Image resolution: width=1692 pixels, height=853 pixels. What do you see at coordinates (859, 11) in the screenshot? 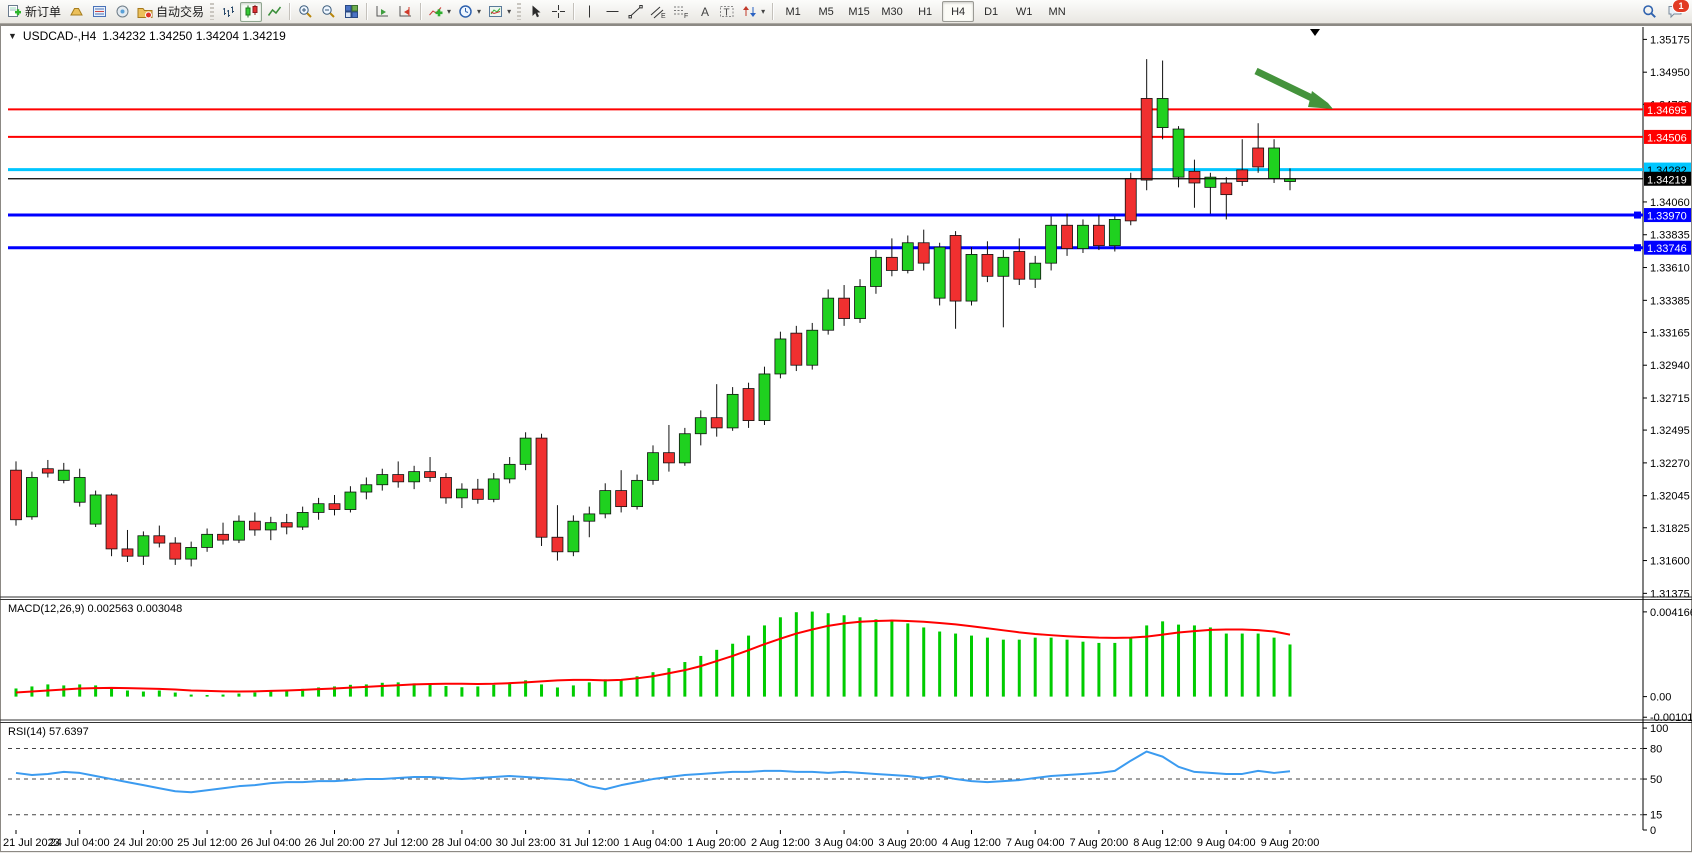
I see `timeframe-M15: M15` at bounding box center [859, 11].